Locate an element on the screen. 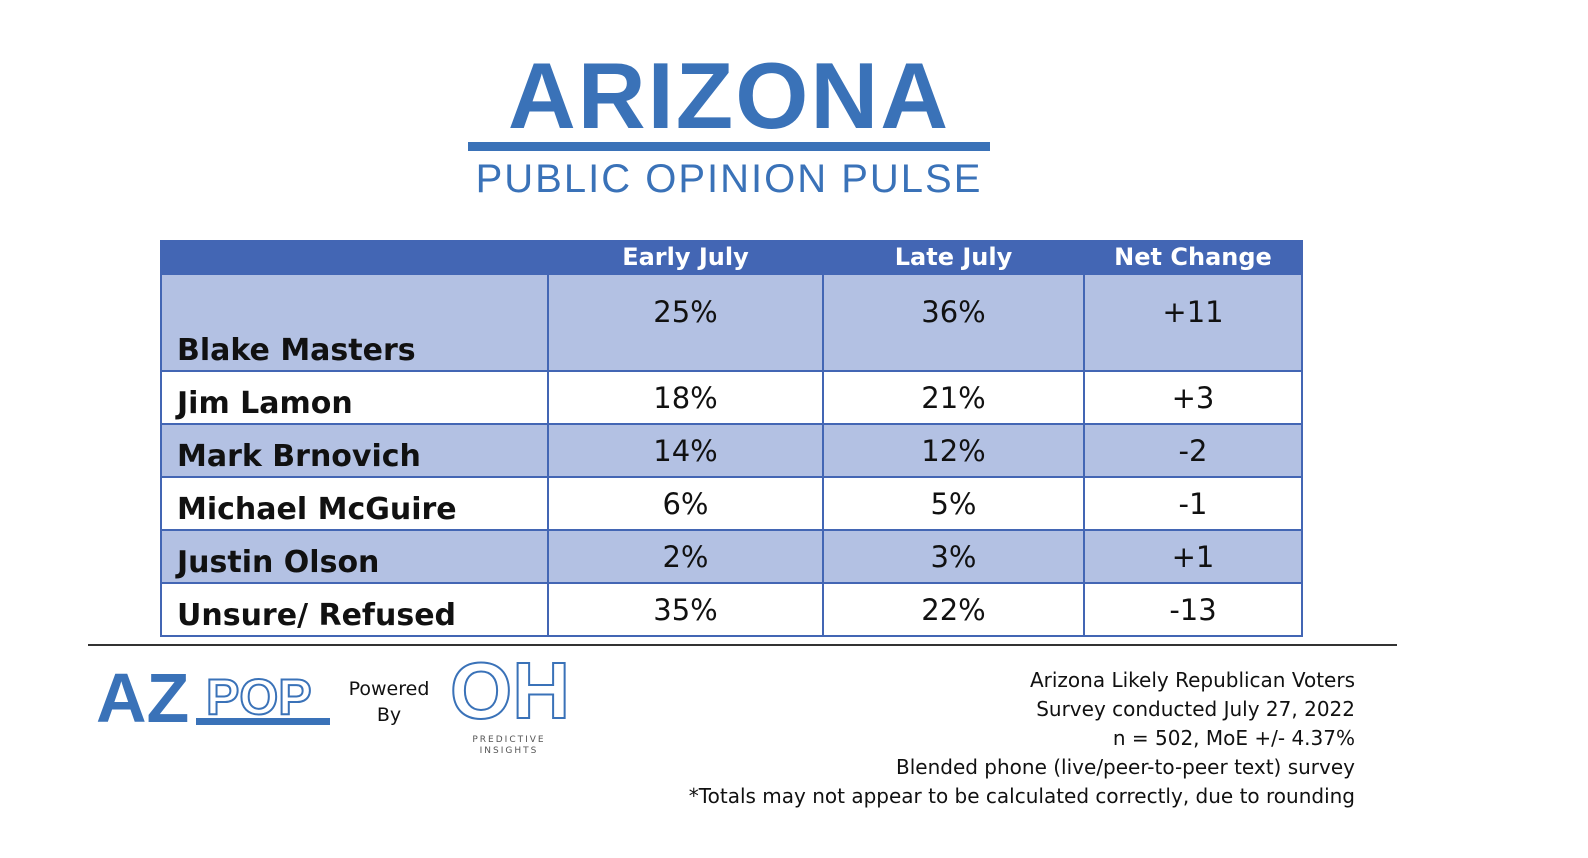  late-july-value: 12% is located at coordinates (953, 450).